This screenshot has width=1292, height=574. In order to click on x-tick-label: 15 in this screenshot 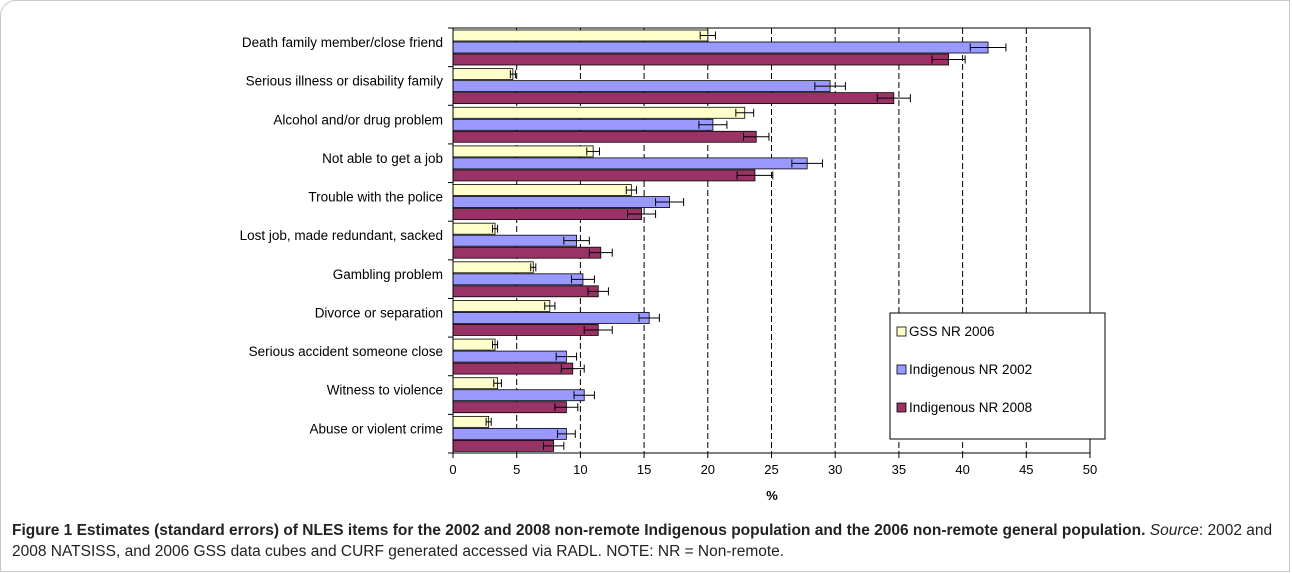, I will do `click(644, 469)`.